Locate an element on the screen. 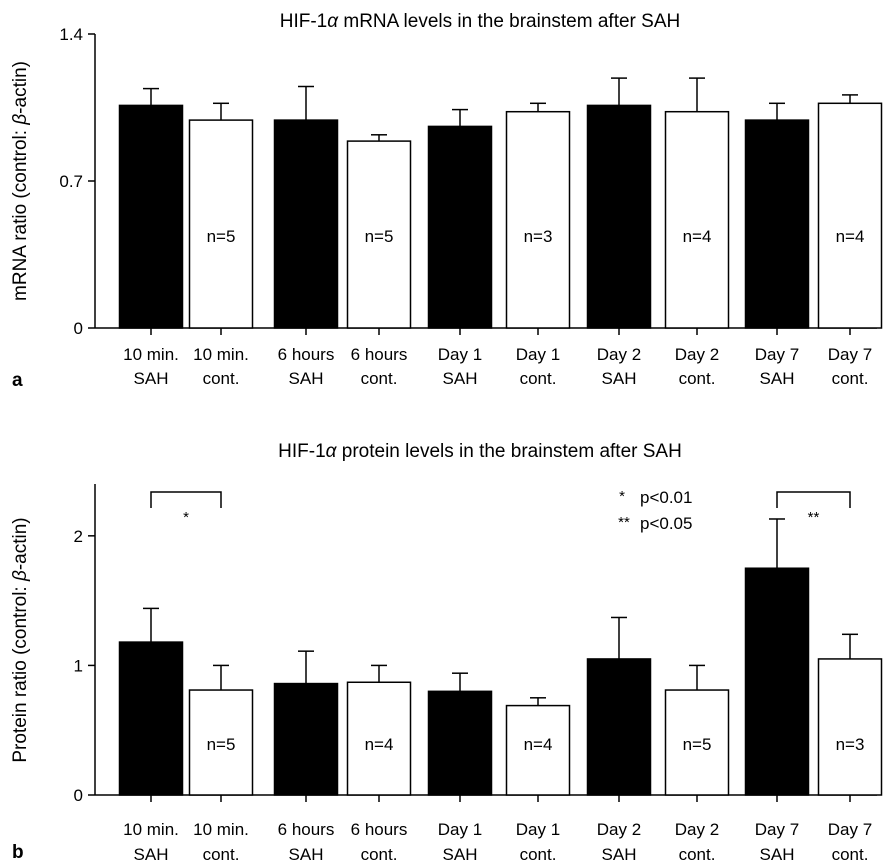  legend-text-2: p<0.05 is located at coordinates (666, 523).